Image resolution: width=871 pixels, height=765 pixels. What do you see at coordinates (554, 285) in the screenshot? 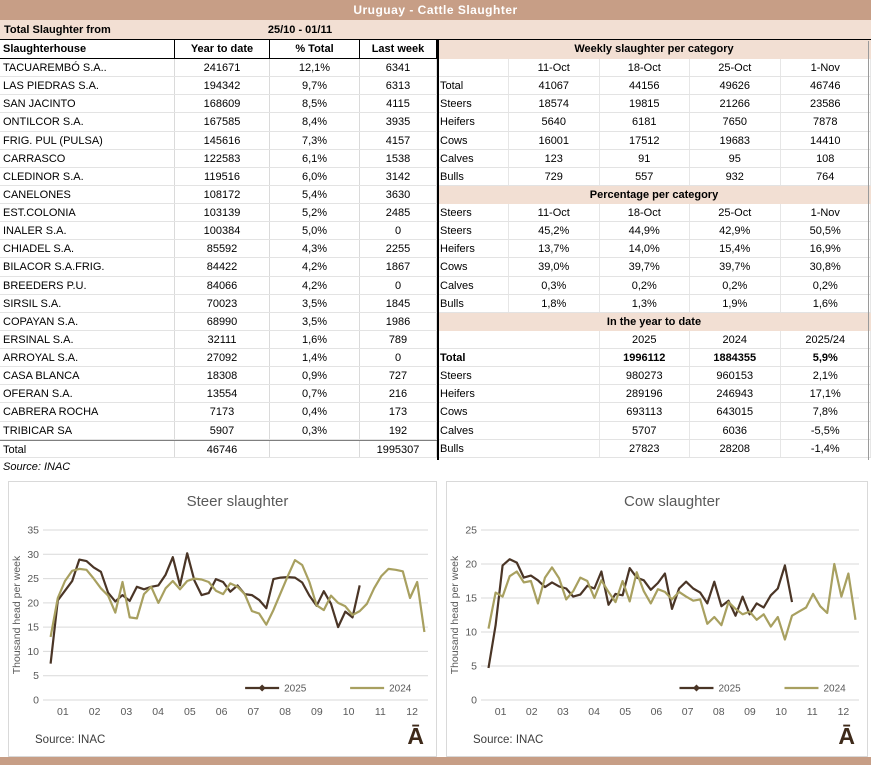
I see `table-cell: 0,3%` at bounding box center [554, 285].